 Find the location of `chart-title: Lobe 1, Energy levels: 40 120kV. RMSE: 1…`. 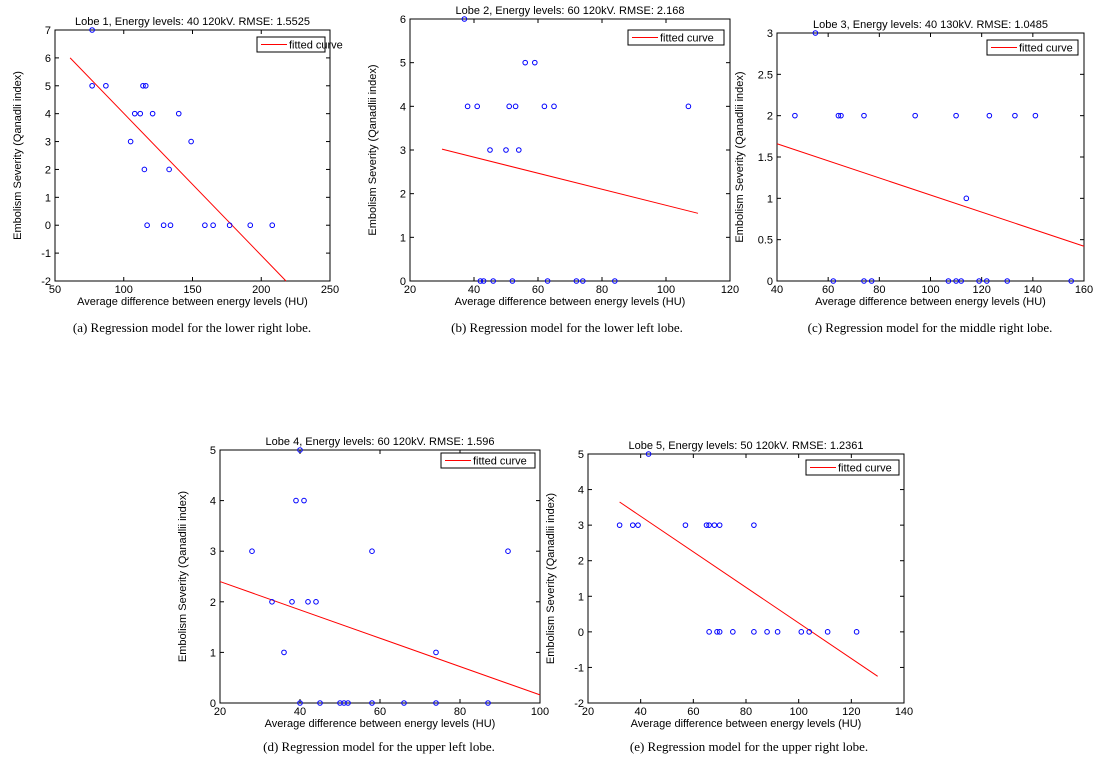

chart-title: Lobe 1, Energy levels: 40 120kV. RMSE: 1… is located at coordinates (192, 22).